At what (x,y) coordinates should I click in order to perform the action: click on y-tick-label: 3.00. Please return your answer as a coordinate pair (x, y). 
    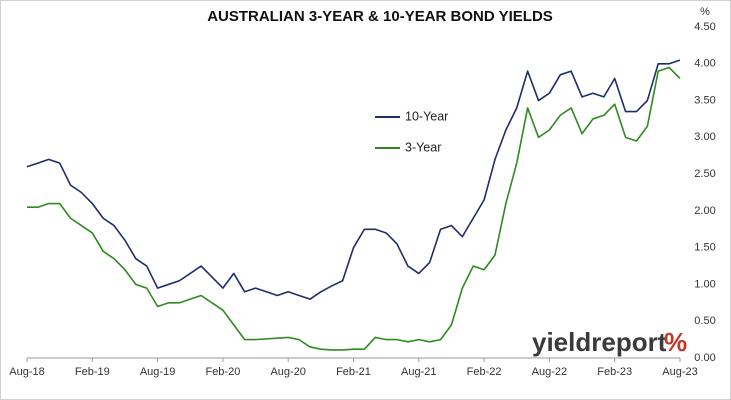
    Looking at the image, I should click on (704, 137).